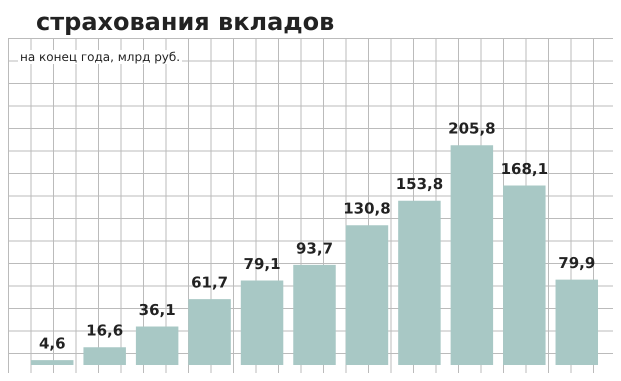 This screenshot has height=381, width=621. I want to click on data-label: 79,1, so click(262, 263).